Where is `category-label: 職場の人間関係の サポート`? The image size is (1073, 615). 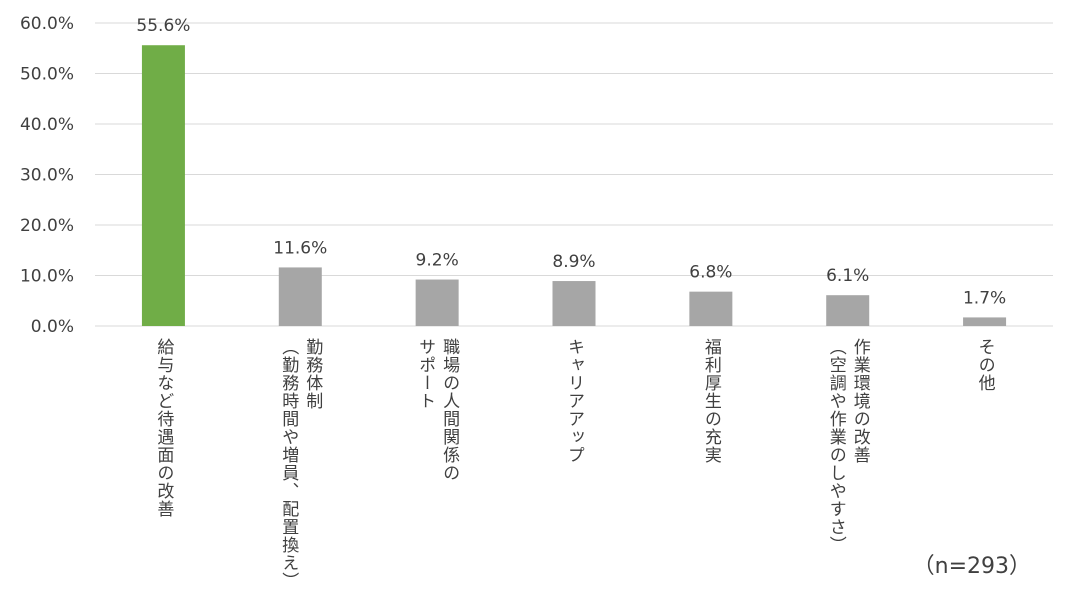 category-label: 職場の人間関係の サポート is located at coordinates (437, 410).